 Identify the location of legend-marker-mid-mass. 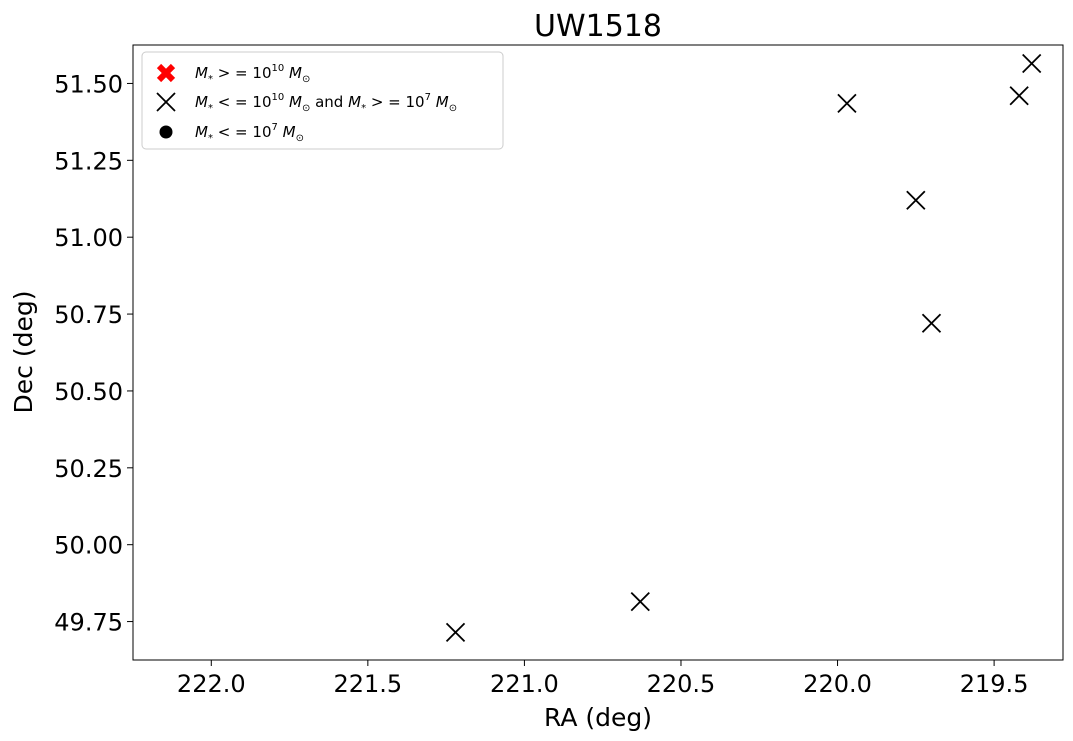
(166, 102).